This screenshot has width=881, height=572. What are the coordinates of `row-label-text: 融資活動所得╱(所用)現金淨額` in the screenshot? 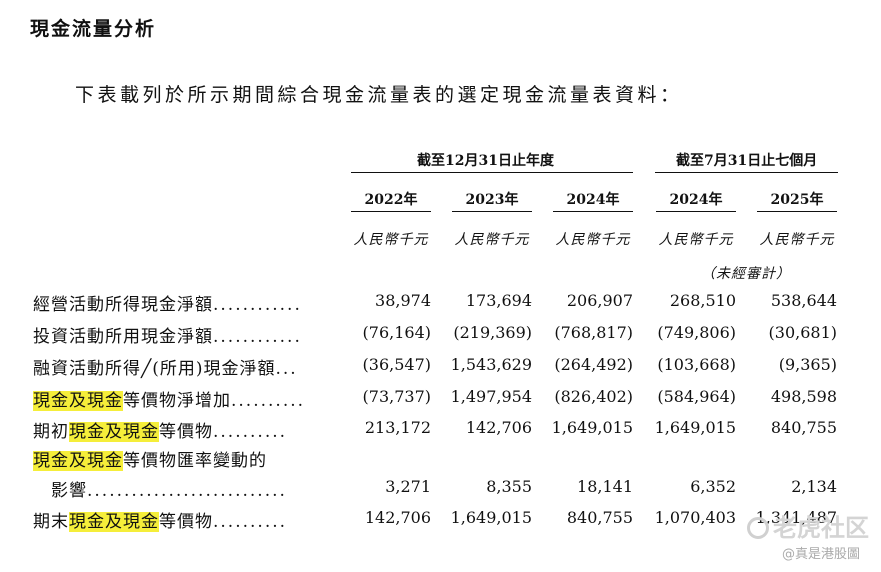 It's located at (154, 369).